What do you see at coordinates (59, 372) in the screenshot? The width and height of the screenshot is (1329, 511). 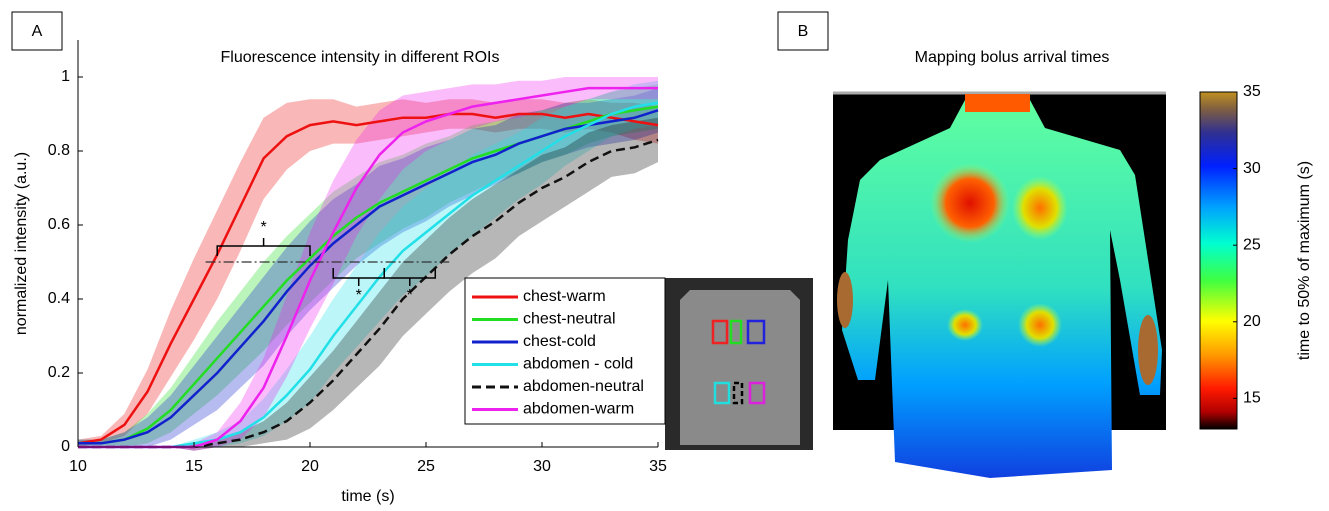 I see `y-tick-label: 0.2` at bounding box center [59, 372].